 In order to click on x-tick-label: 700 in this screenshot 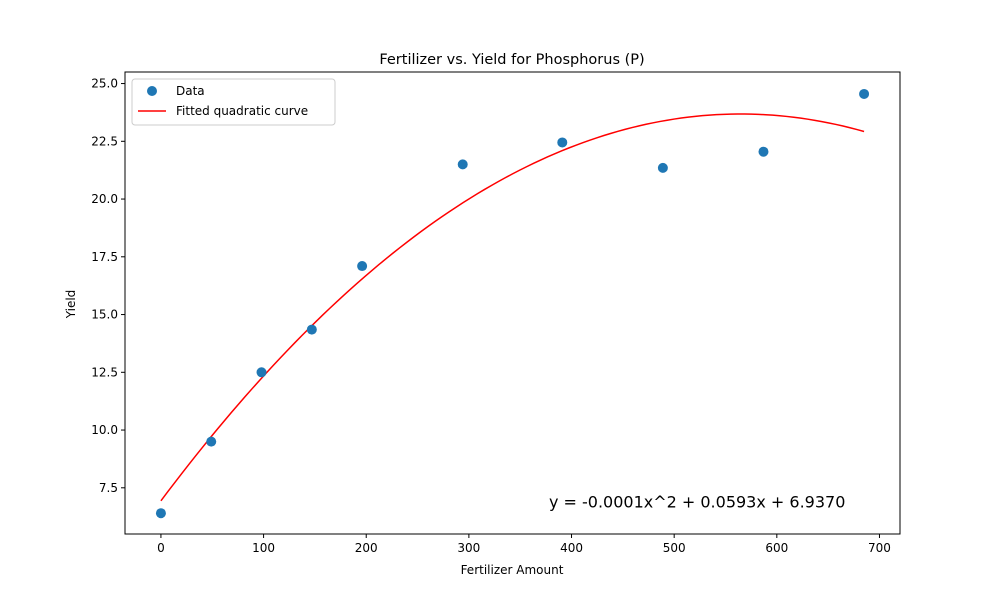, I will do `click(879, 548)`.